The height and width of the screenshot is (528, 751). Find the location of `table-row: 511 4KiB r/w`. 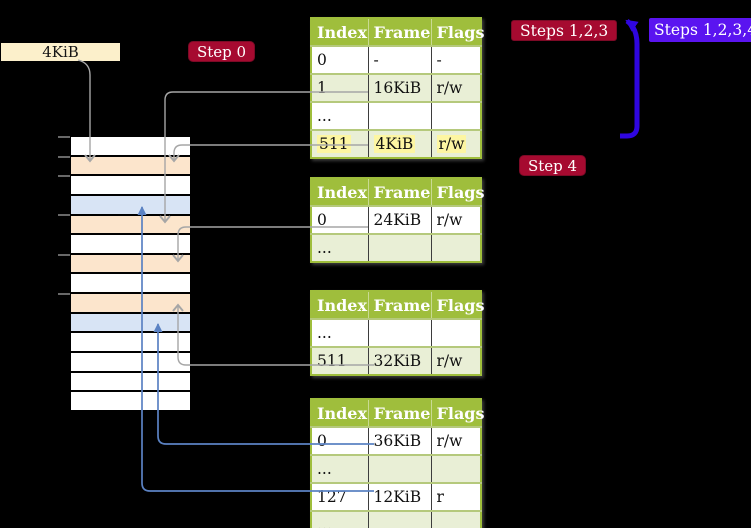

table-row: 511 4KiB r/w is located at coordinates (396, 143).